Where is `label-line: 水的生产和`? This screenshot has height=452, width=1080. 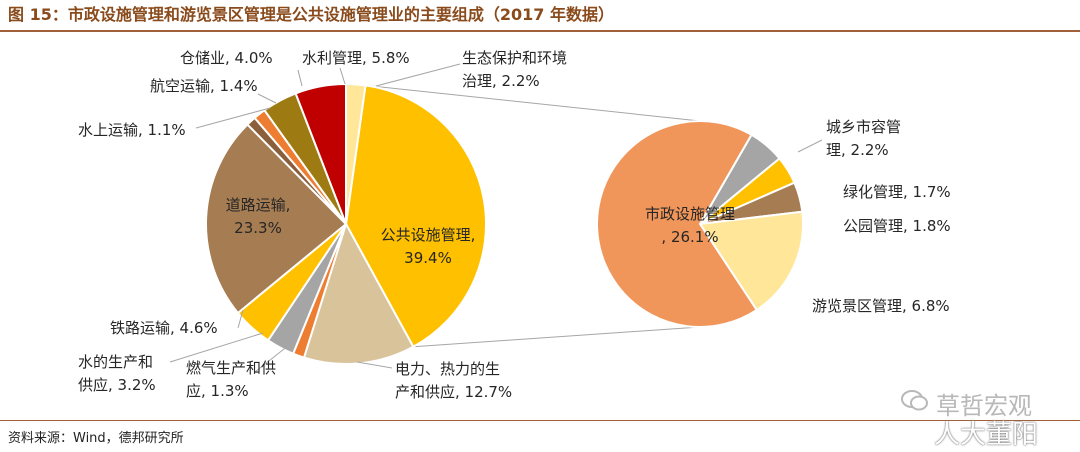 label-line: 水的生产和 is located at coordinates (115, 362).